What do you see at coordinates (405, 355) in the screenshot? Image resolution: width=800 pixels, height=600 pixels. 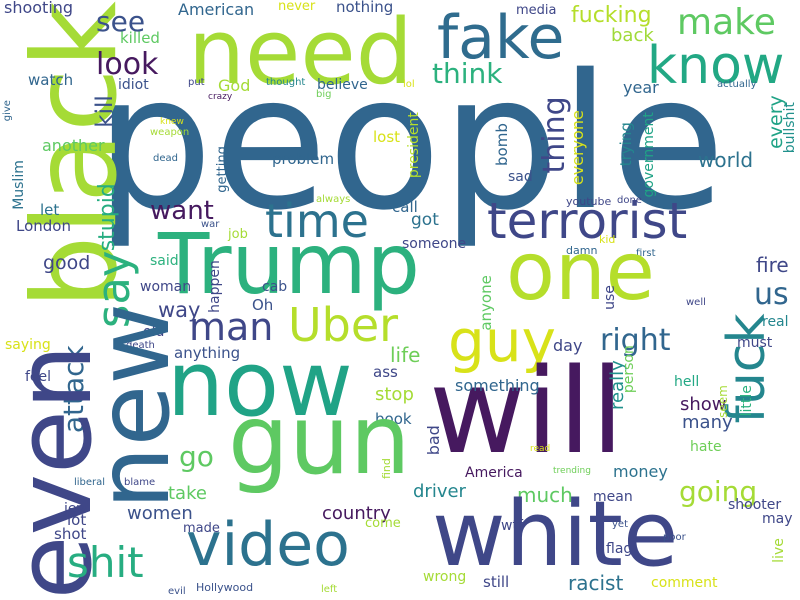 I see `word-life: life` at bounding box center [405, 355].